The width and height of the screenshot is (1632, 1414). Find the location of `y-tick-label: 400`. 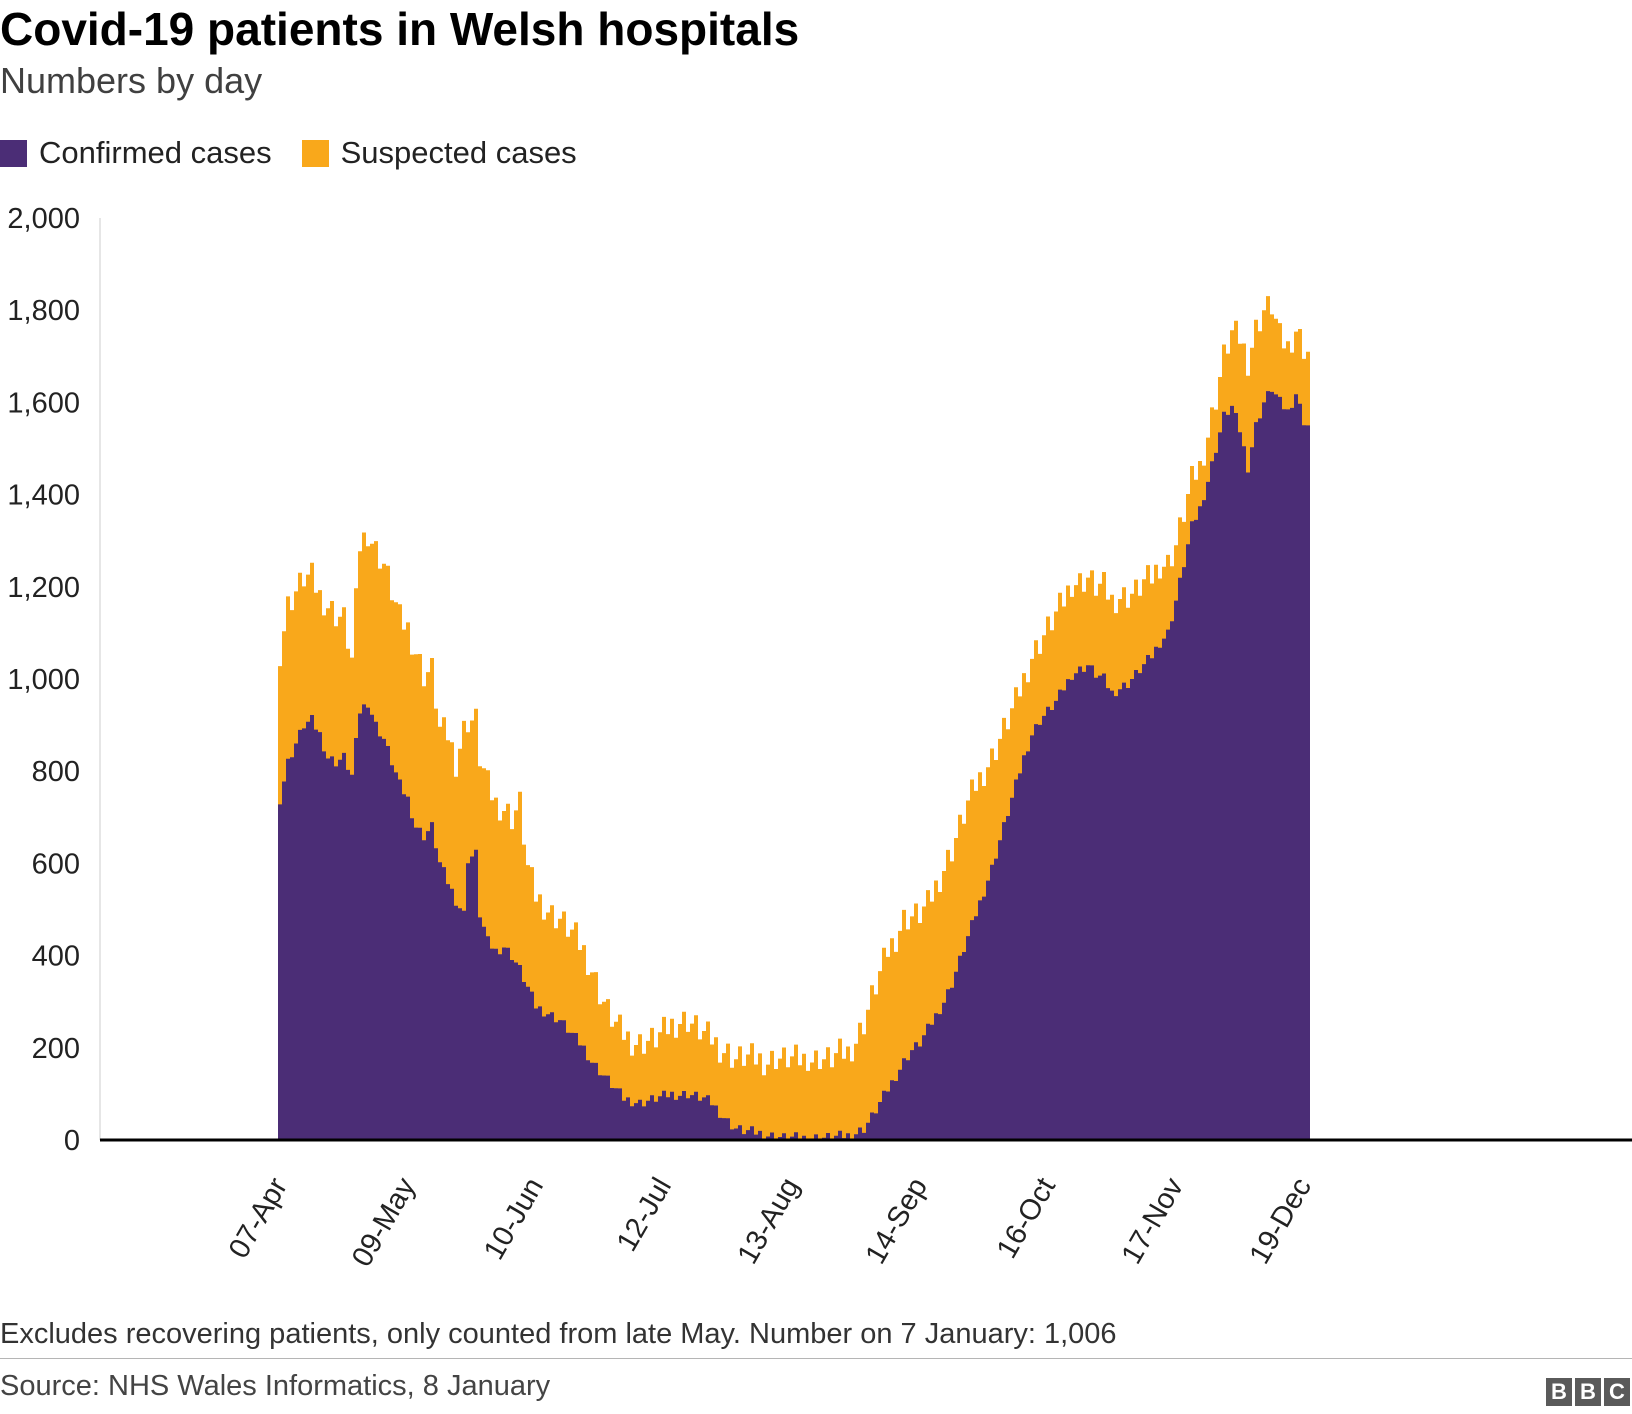

y-tick-label: 400 is located at coordinates (56, 957).